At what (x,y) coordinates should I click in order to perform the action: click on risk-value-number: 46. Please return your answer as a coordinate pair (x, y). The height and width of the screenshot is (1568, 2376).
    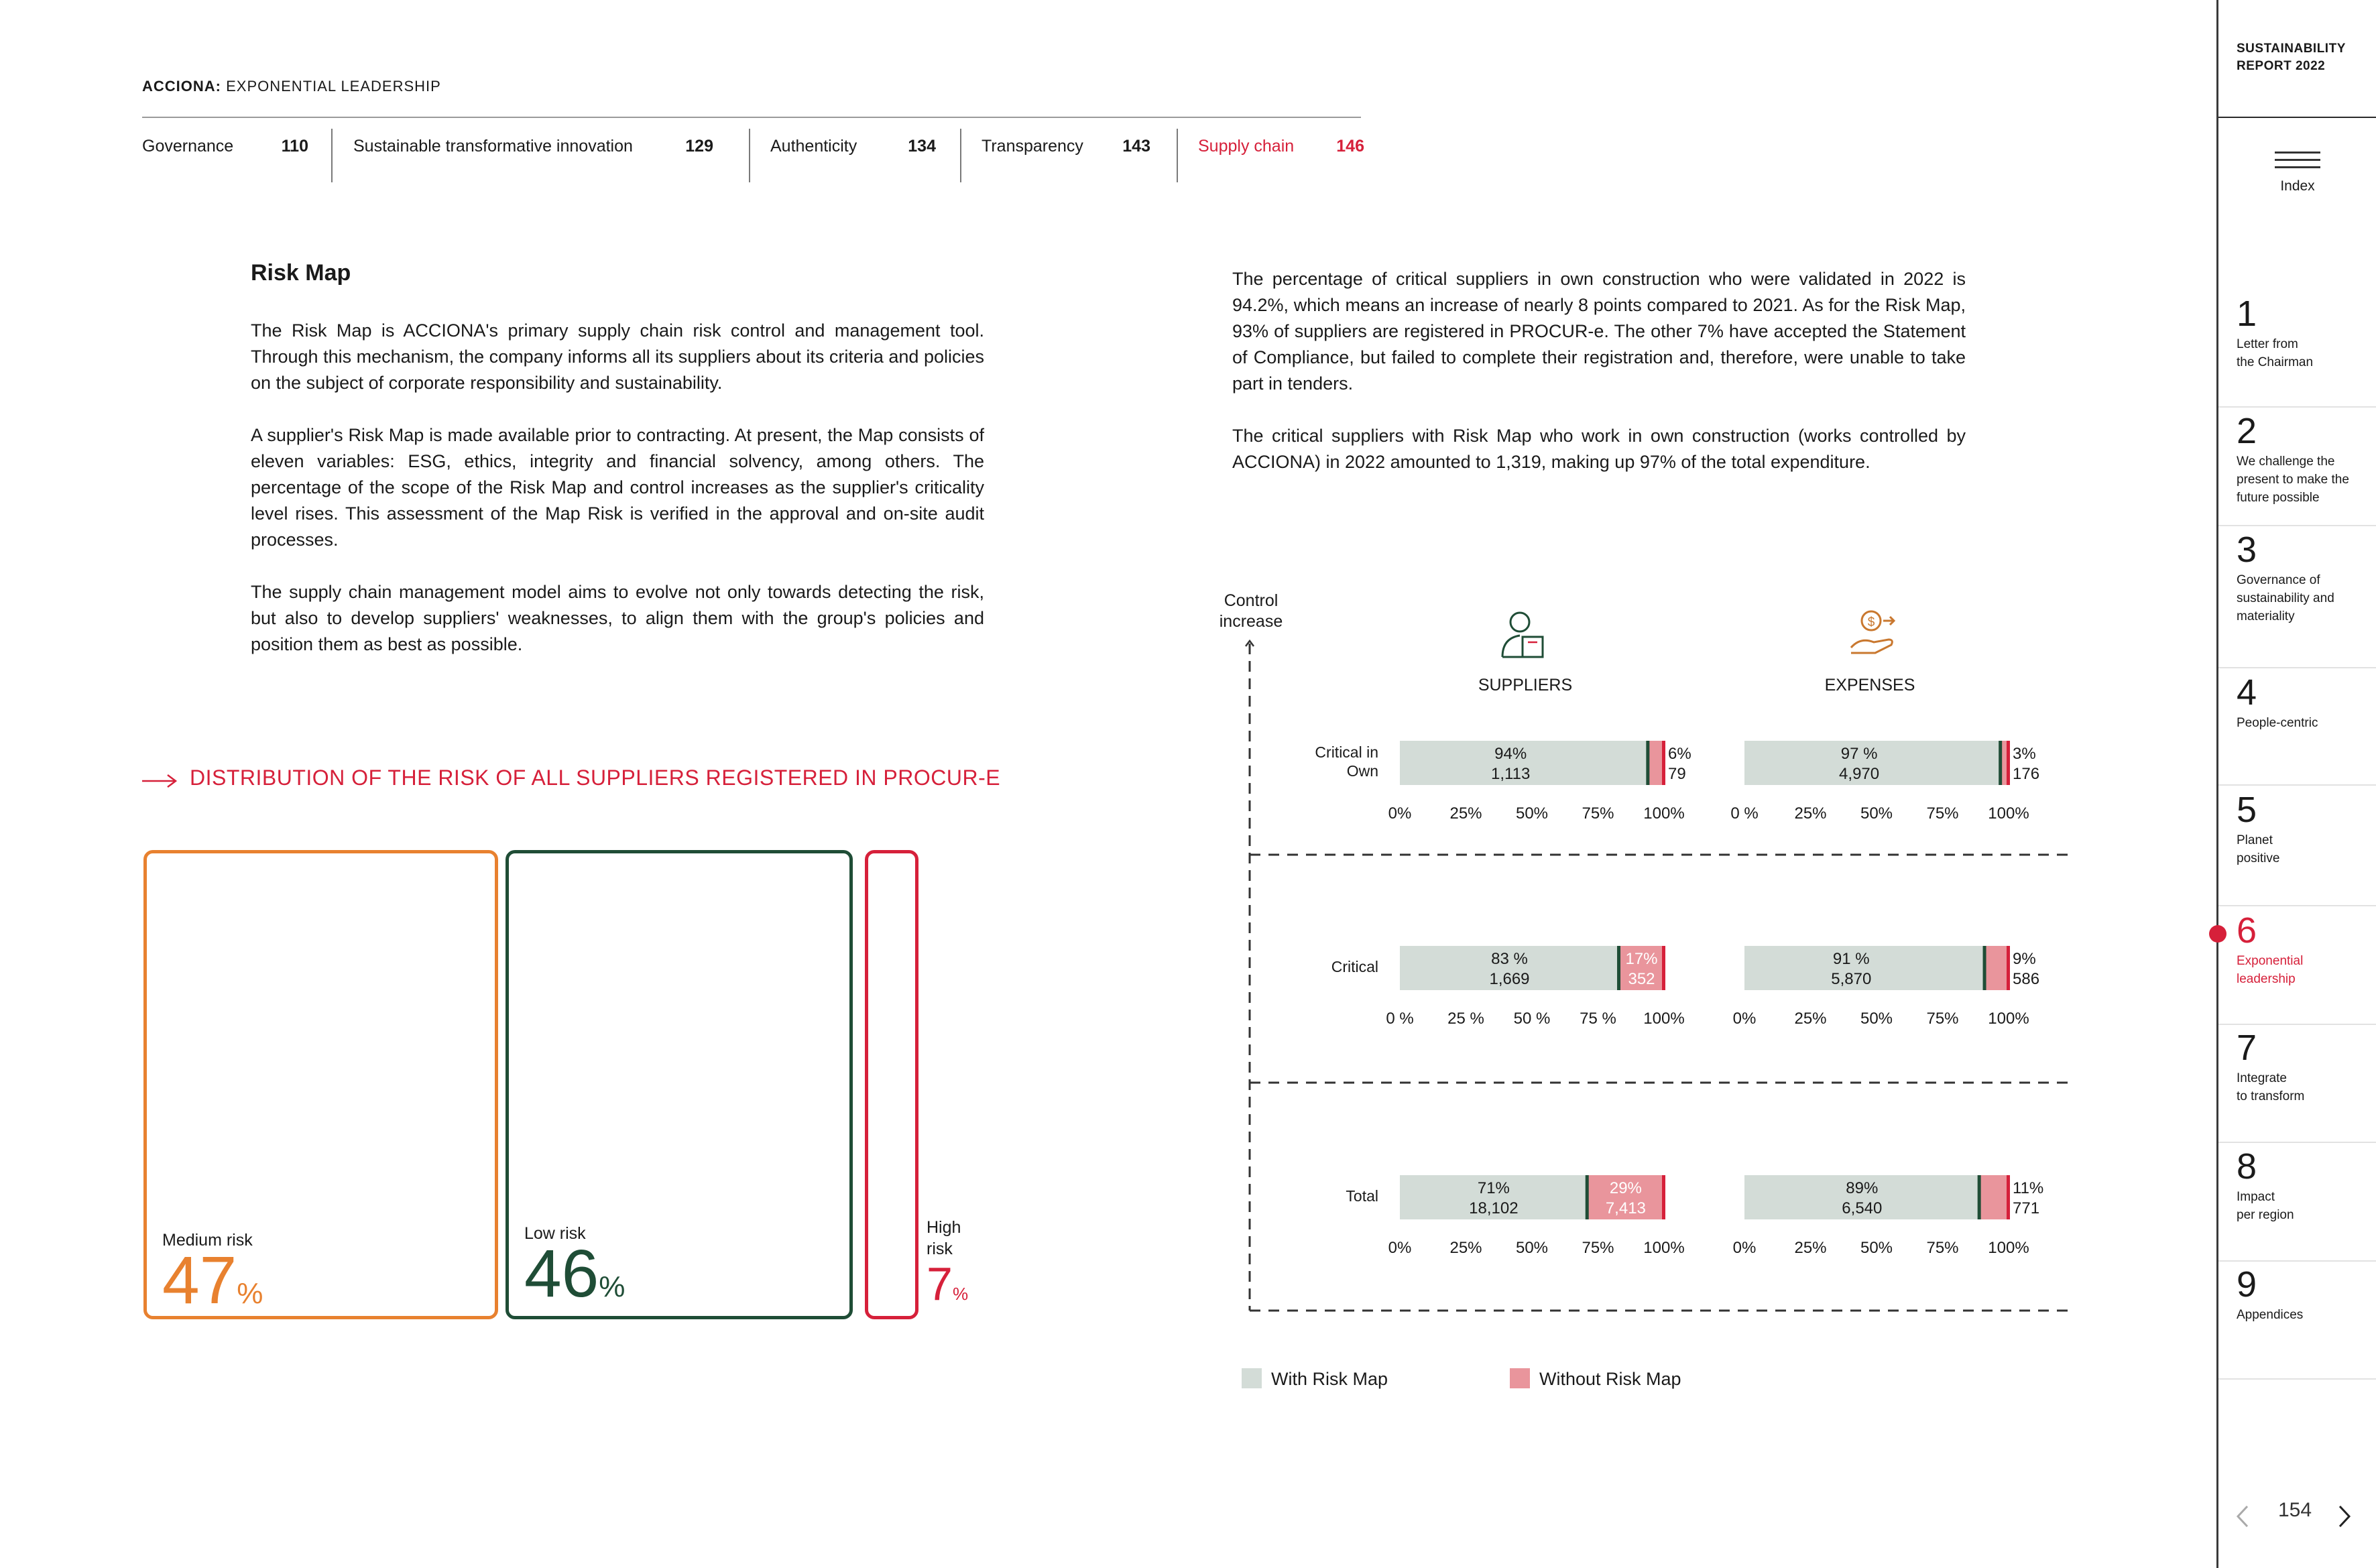
    Looking at the image, I should click on (561, 1273).